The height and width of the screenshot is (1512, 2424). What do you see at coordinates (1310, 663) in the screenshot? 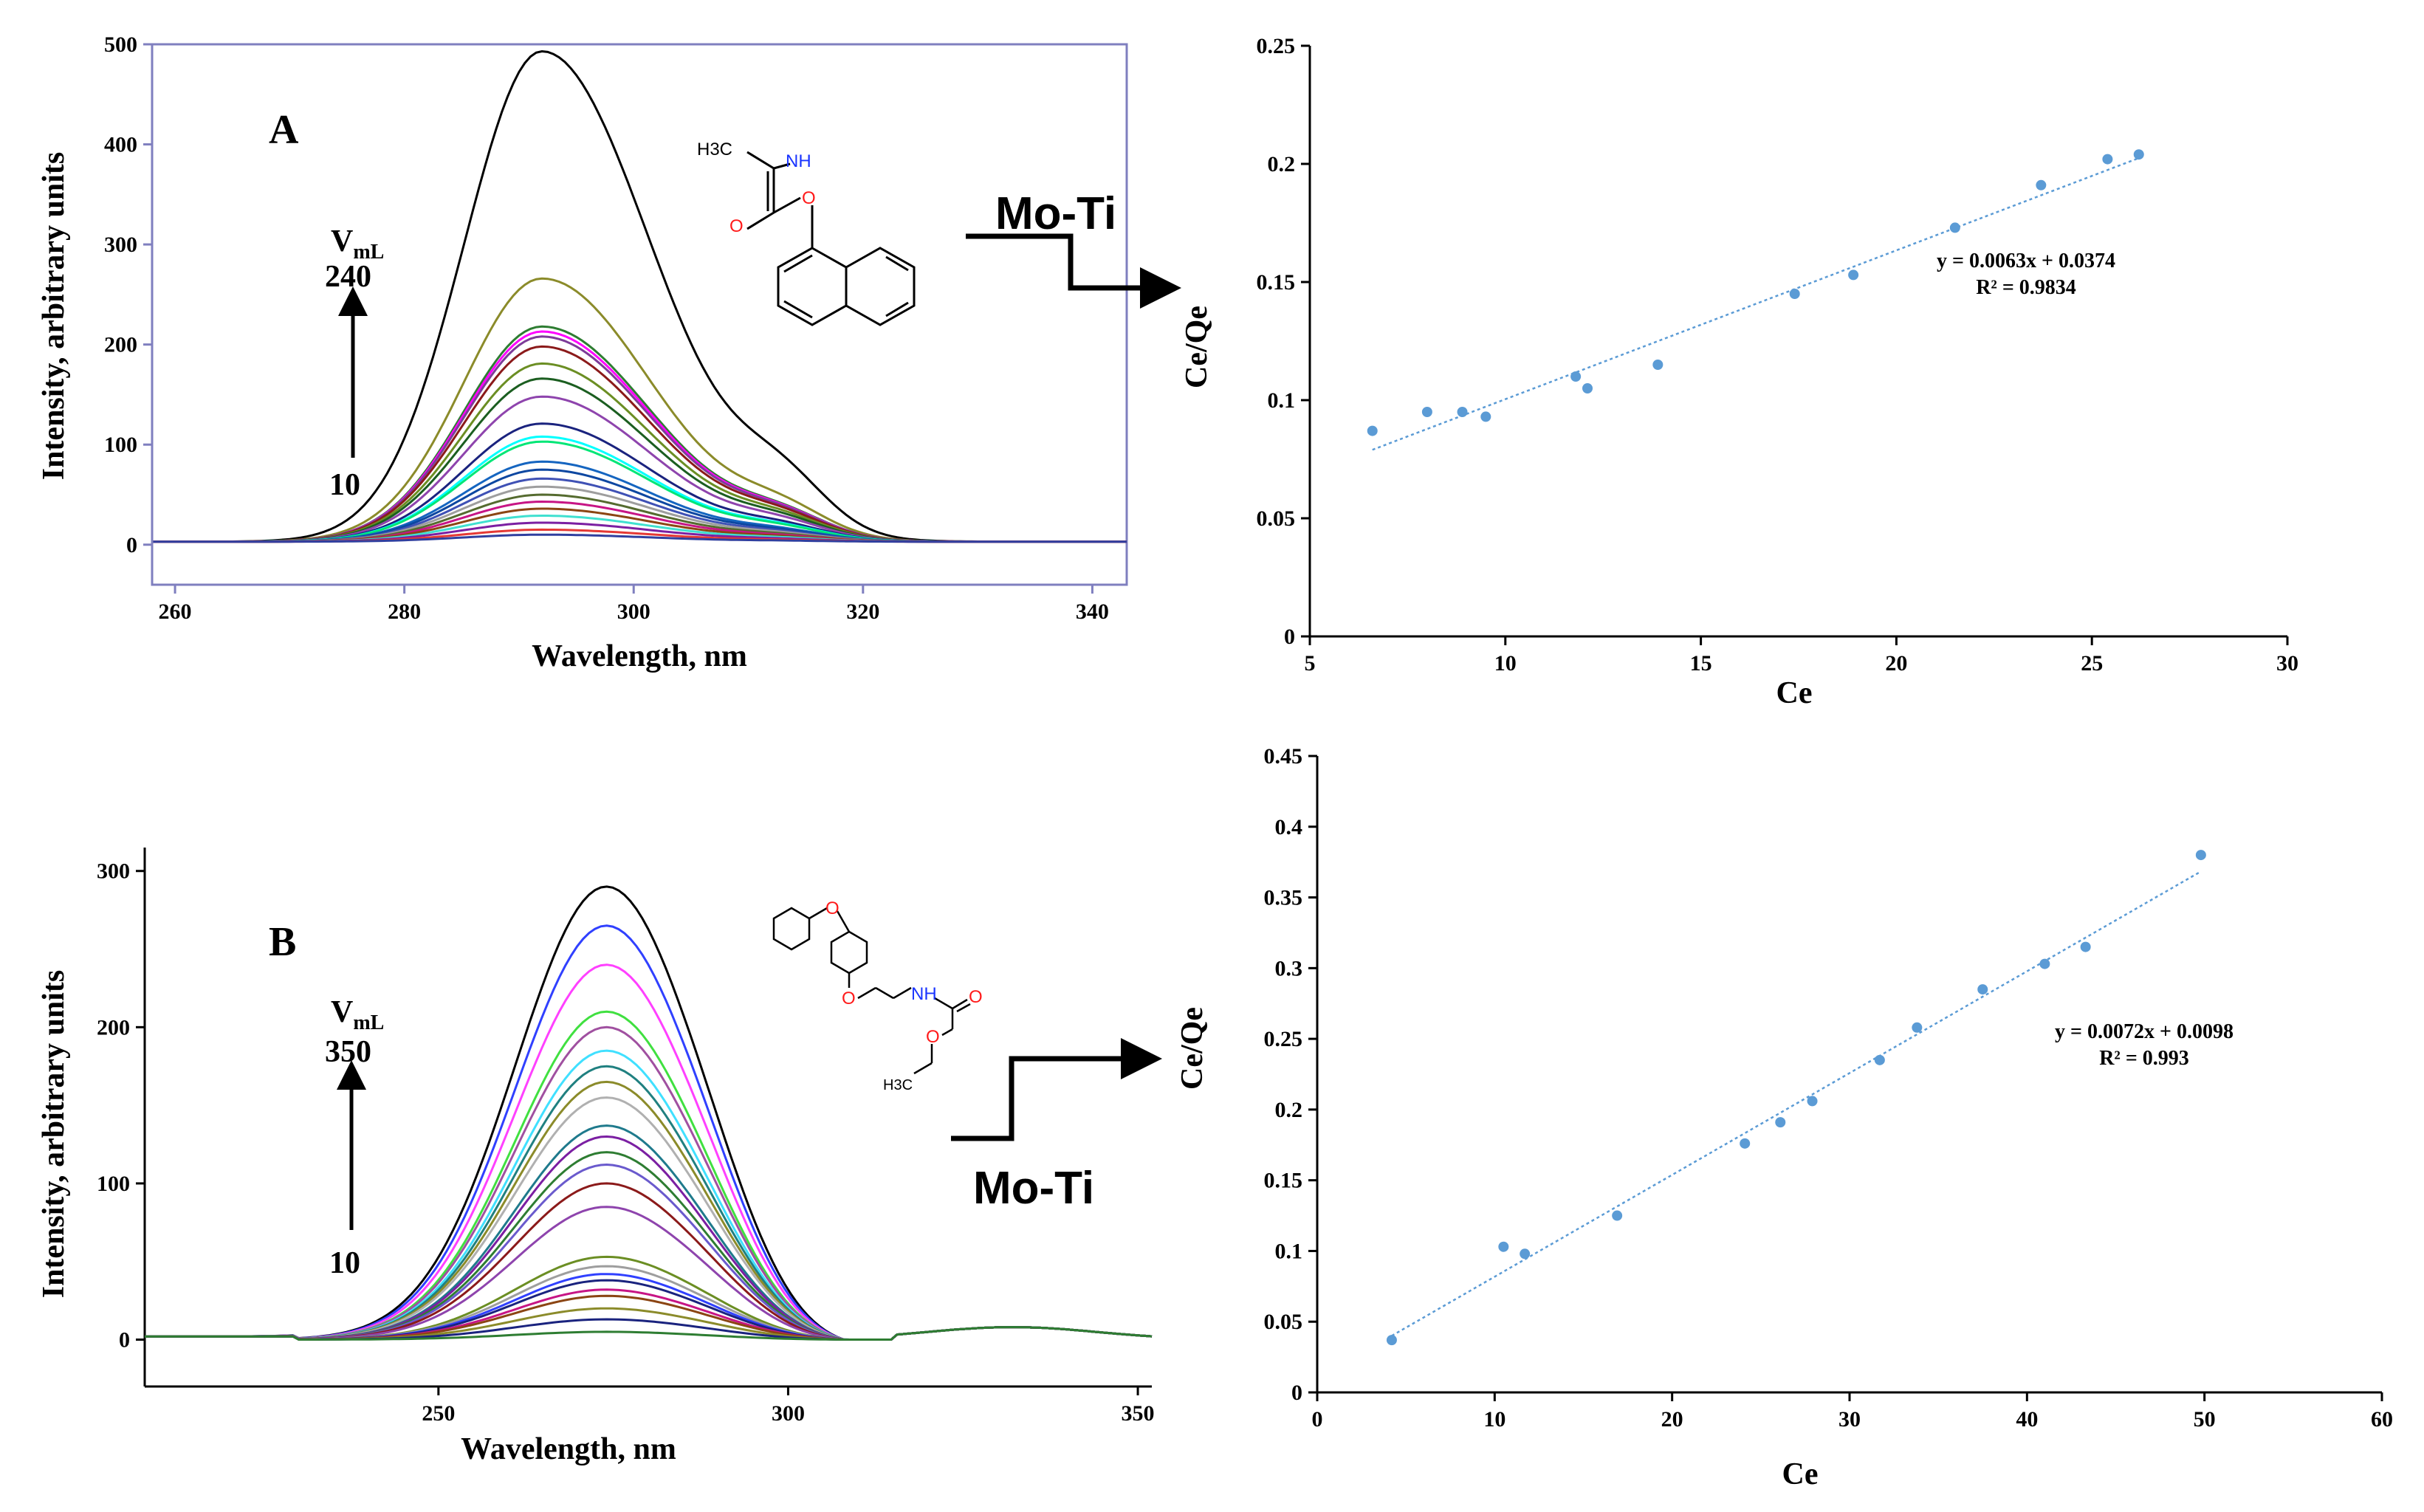
I see `iso-a-x-tick-label: 5` at bounding box center [1310, 663].